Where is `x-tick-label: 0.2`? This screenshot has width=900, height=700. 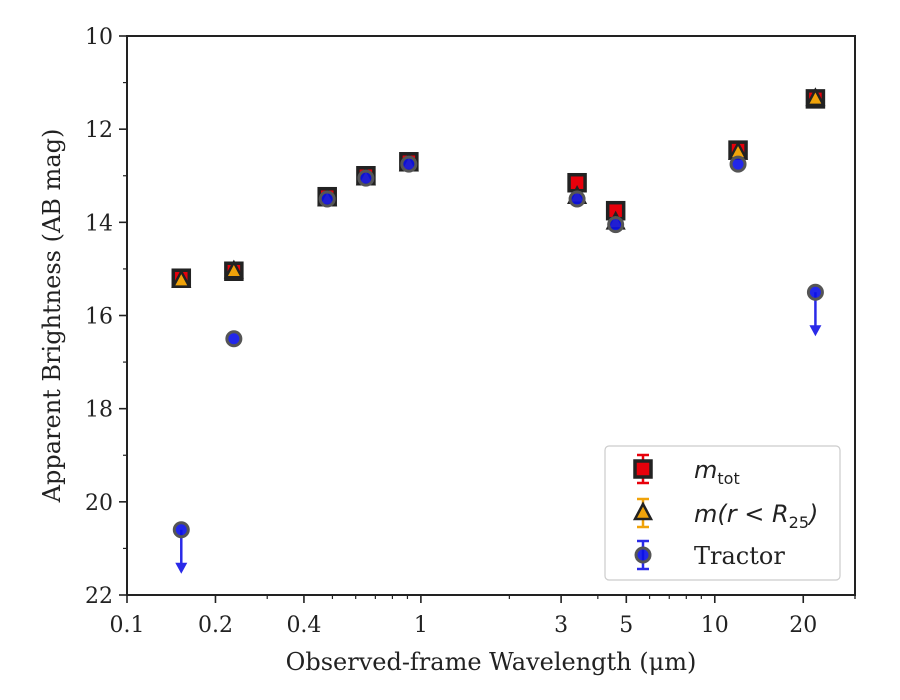
x-tick-label: 0.2 is located at coordinates (215, 625).